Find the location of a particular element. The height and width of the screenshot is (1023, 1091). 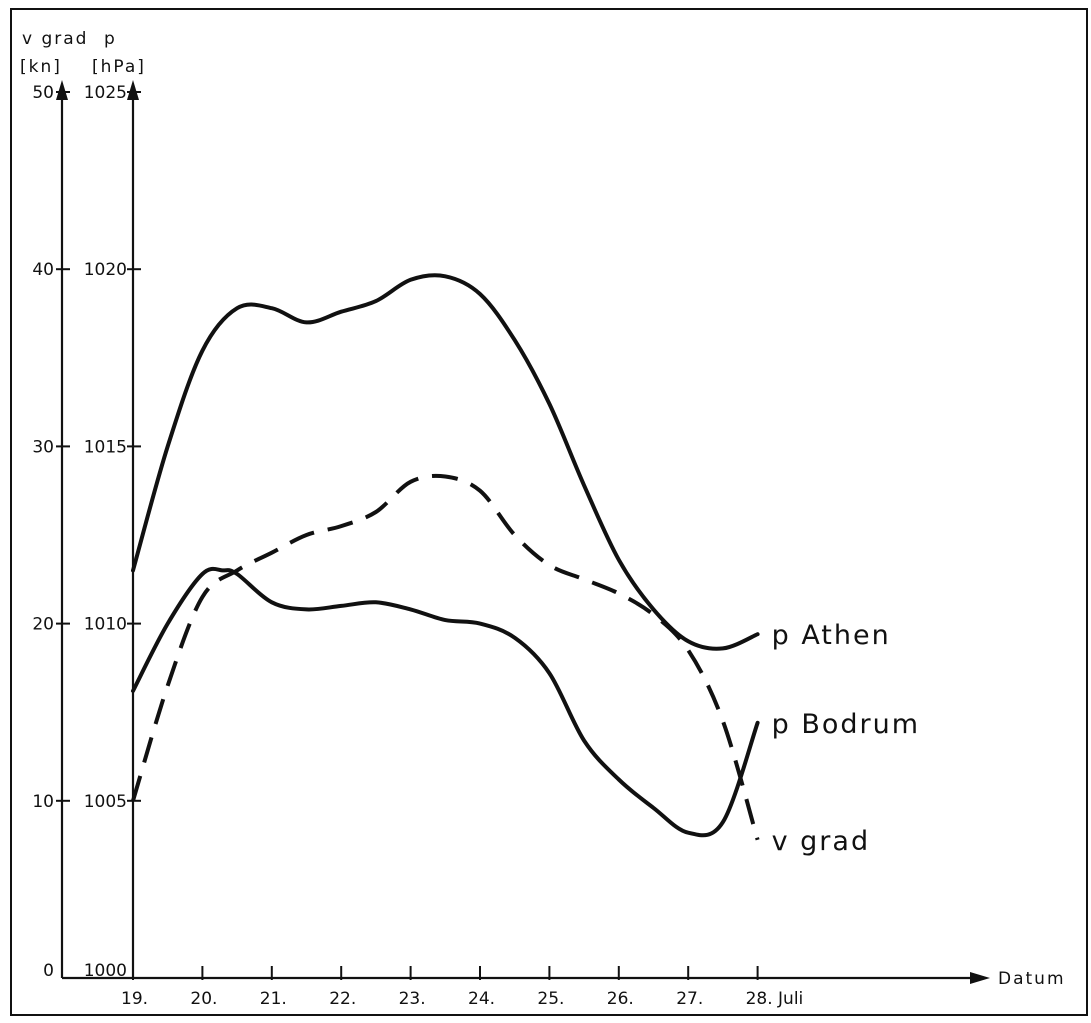

p-tick-label: 1000 is located at coordinates (105, 971).